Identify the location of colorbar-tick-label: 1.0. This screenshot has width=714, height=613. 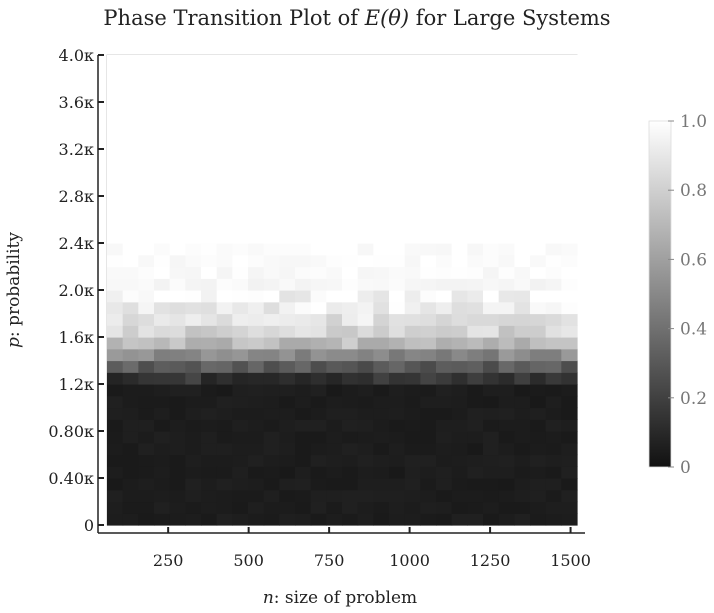
(693, 122).